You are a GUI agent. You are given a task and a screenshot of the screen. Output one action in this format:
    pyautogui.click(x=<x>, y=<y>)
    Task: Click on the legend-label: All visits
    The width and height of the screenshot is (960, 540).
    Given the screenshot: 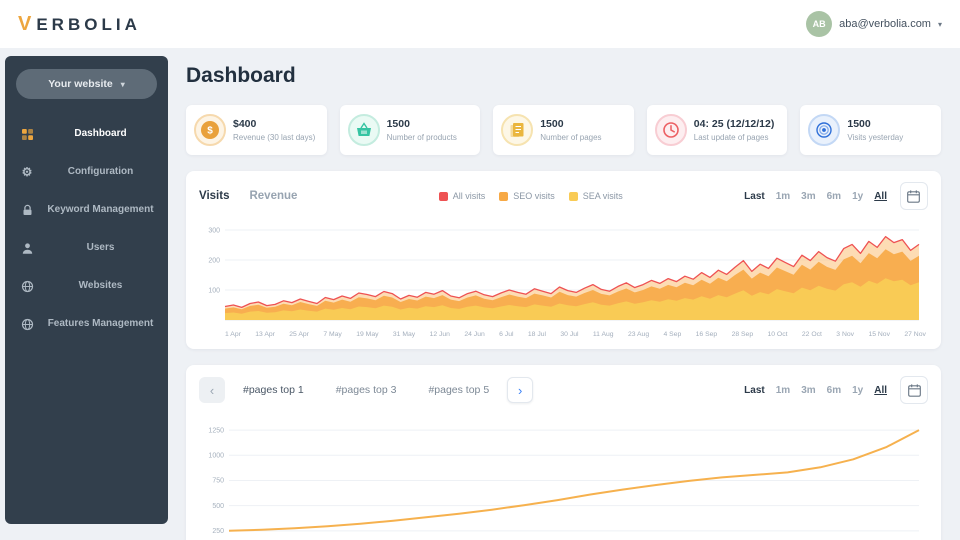 What is the action you would take?
    pyautogui.click(x=469, y=196)
    